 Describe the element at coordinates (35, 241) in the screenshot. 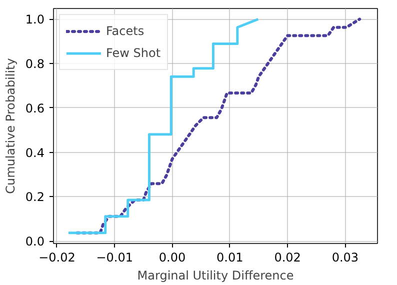

I see `y-tick-label: 0.0` at that location.